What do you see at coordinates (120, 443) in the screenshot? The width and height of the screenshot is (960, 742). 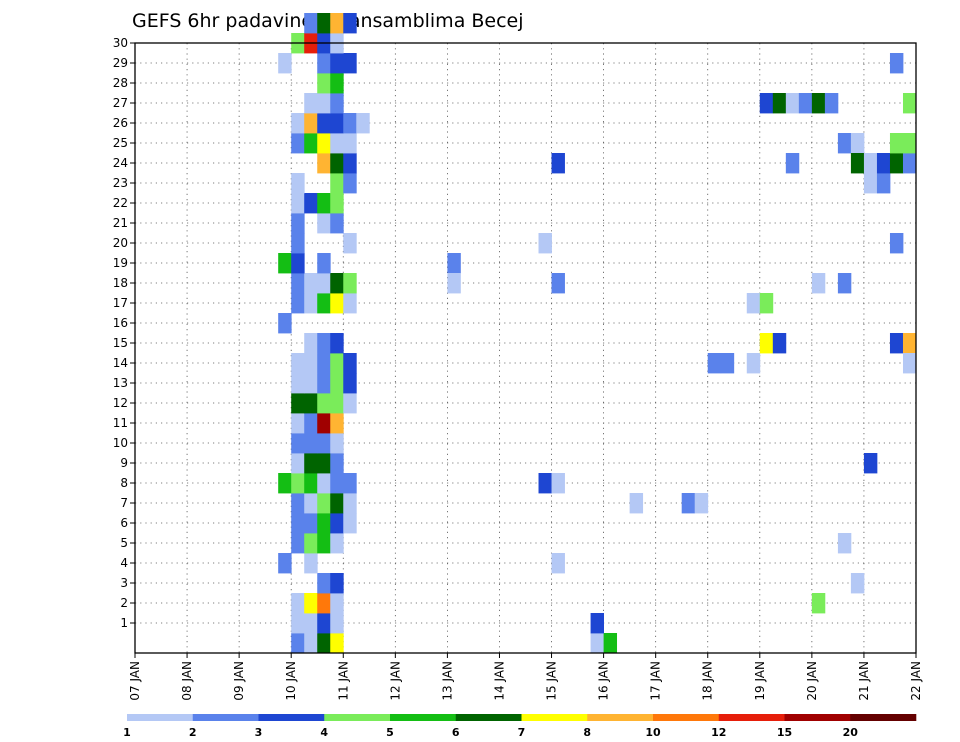 I see `y-tick-label: 10` at bounding box center [120, 443].